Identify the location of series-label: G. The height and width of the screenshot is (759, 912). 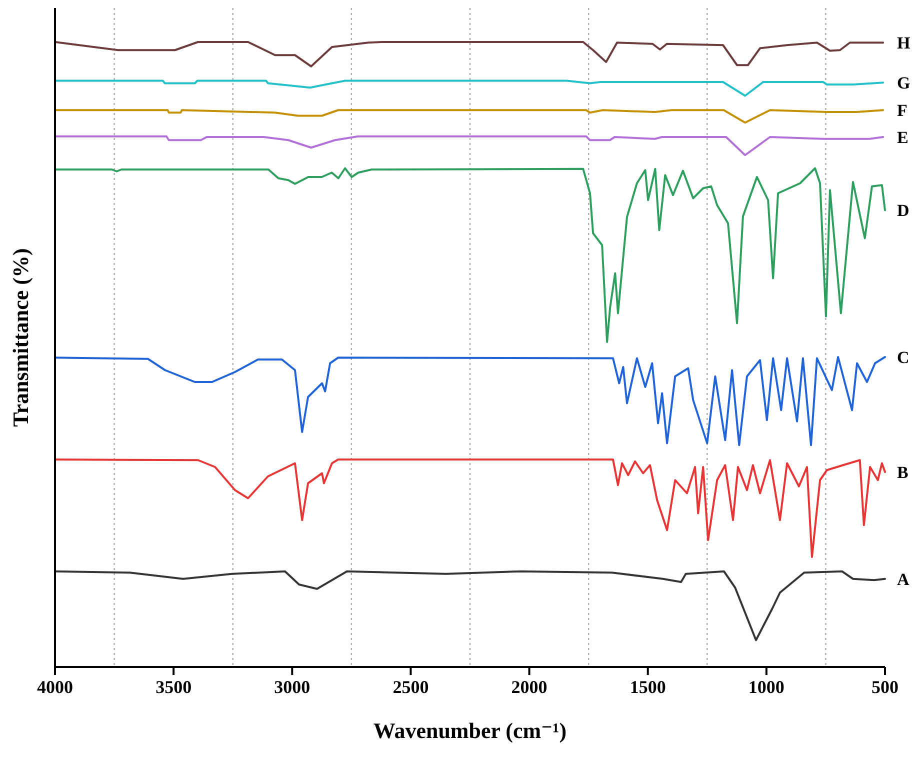
(903, 83).